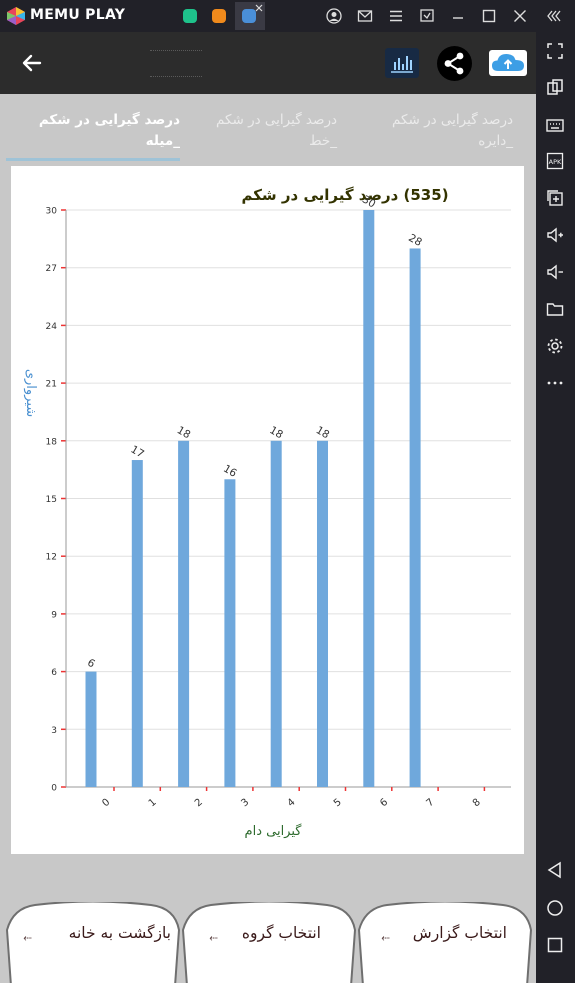 The image size is (575, 983). What do you see at coordinates (555, 87) in the screenshot?
I see `multi-window-icon` at bounding box center [555, 87].